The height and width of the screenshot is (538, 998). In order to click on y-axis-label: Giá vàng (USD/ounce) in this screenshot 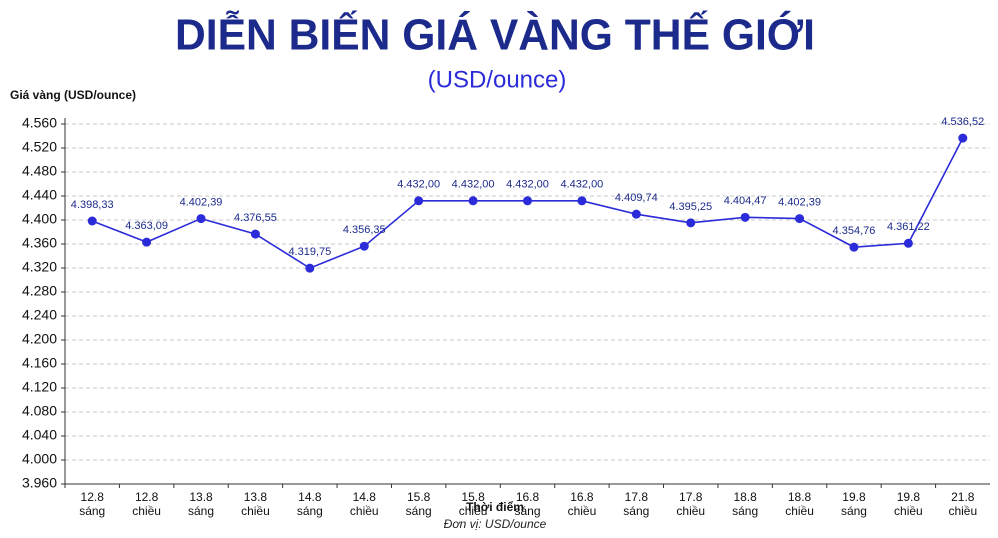, I will do `click(73, 95)`.